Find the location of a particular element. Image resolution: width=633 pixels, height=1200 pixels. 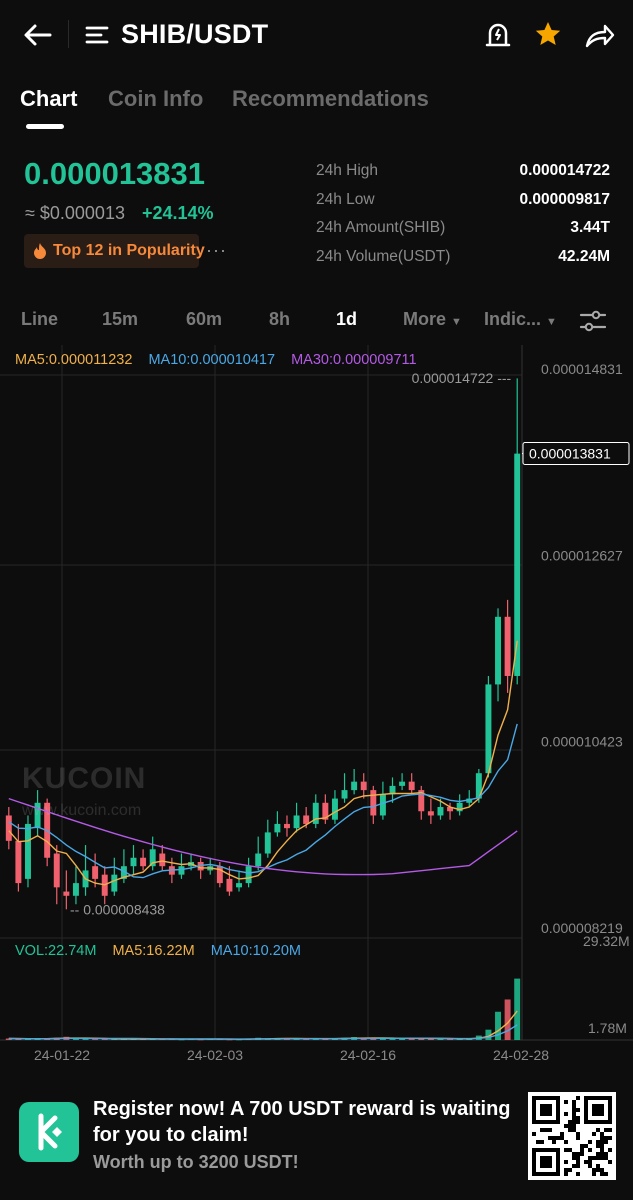

indicators-dropdown: Indic... ▼ is located at coordinates (520, 319).